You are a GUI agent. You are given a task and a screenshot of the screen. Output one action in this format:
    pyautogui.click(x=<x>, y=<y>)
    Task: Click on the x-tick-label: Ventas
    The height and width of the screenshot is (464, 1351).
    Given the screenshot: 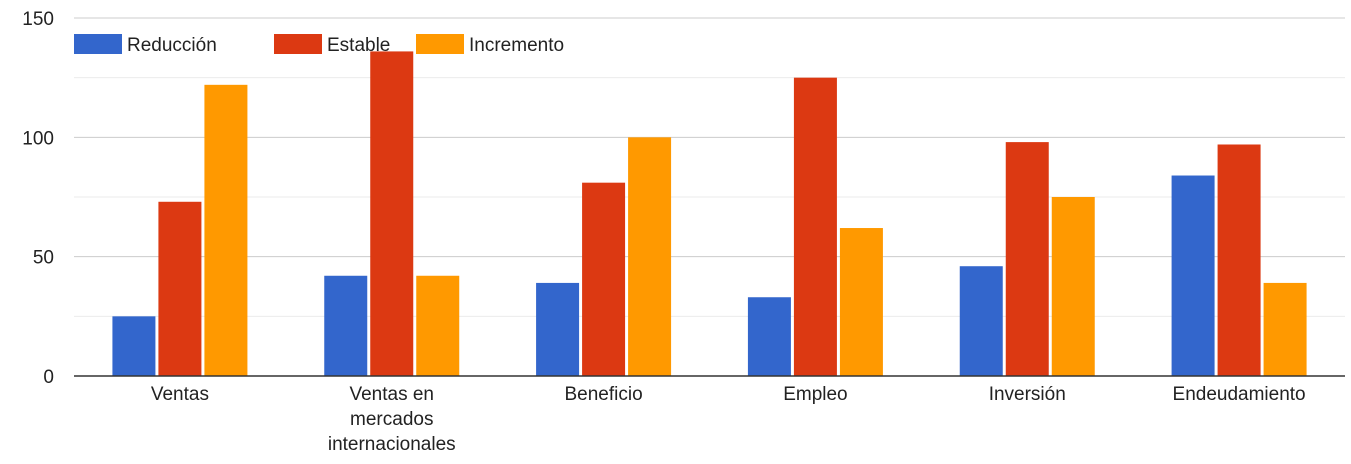 What is the action you would take?
    pyautogui.click(x=180, y=394)
    